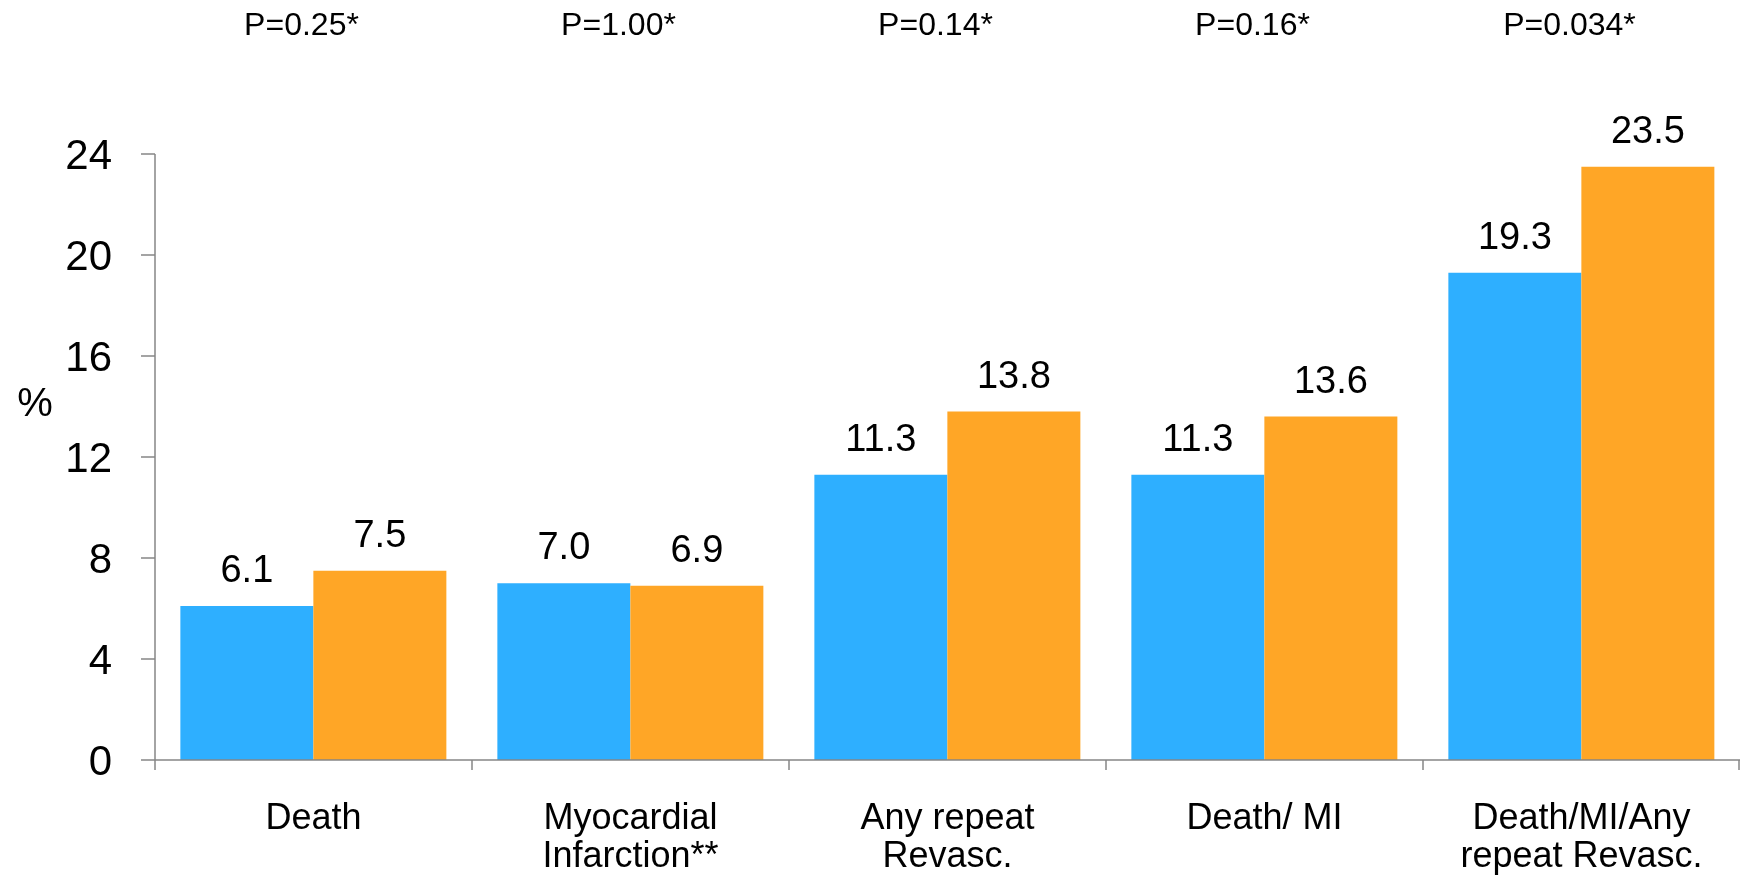 Image resolution: width=1740 pixels, height=875 pixels. Describe the element at coordinates (100, 558) in the screenshot. I see `y-tick-label: 8` at that location.